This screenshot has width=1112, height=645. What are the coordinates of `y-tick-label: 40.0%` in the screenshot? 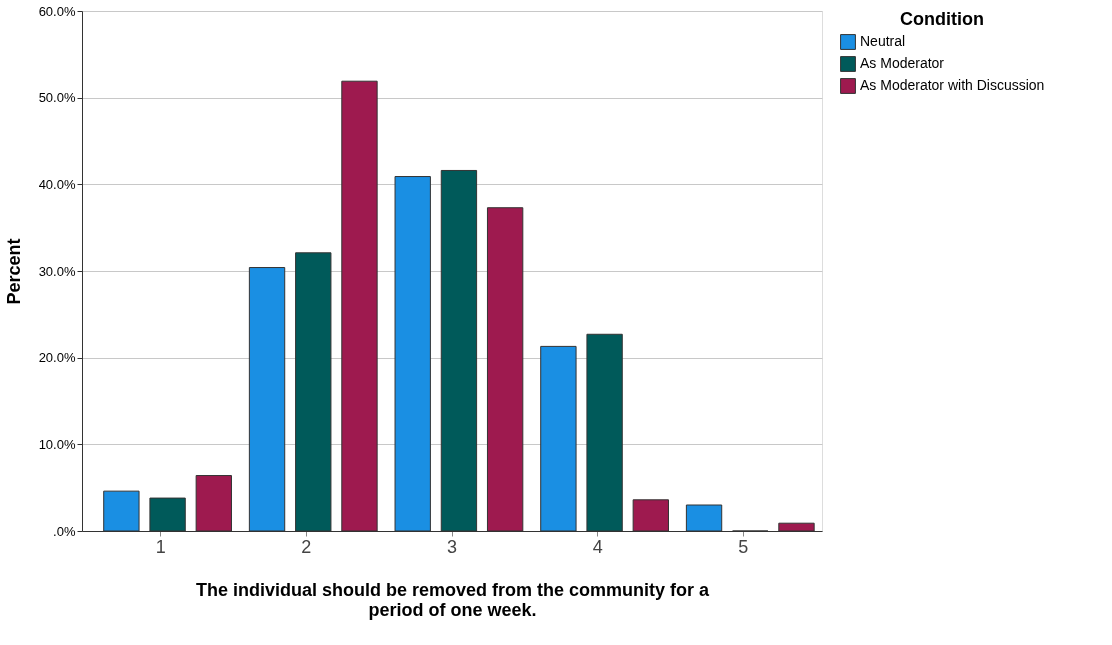 It's located at (57, 184).